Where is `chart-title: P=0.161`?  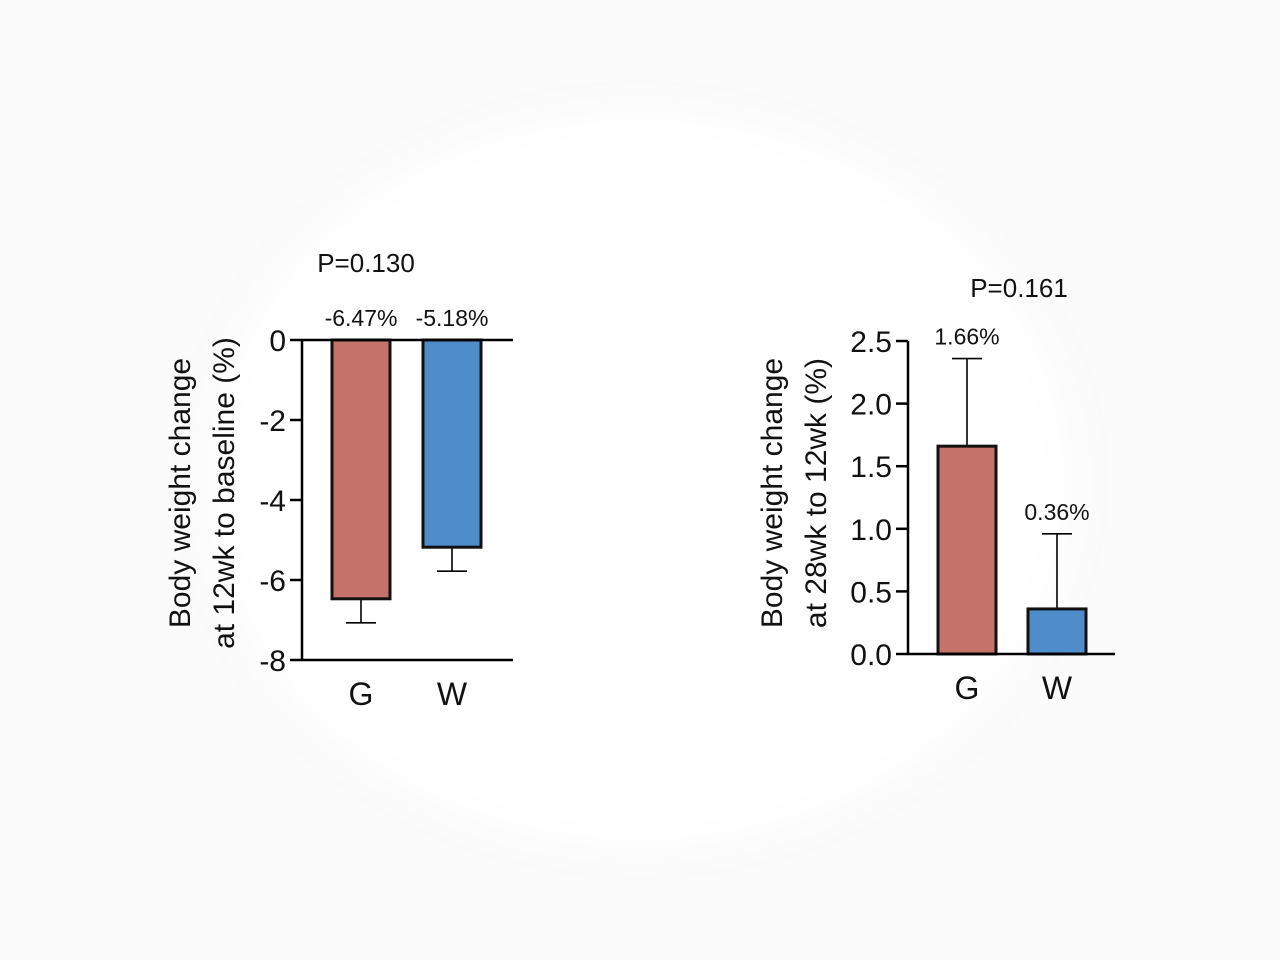
chart-title: P=0.161 is located at coordinates (1019, 288).